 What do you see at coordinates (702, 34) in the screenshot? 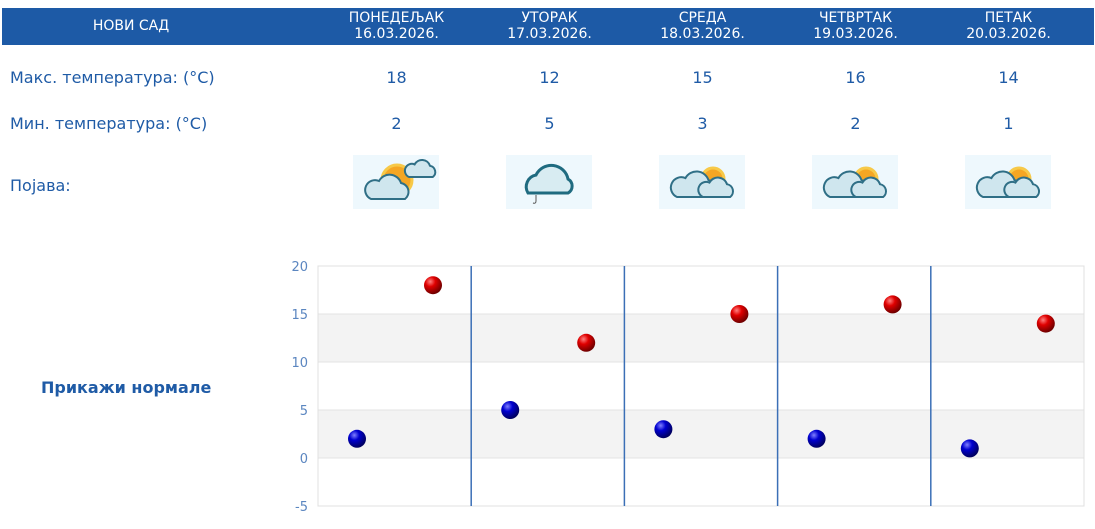
I see `day-date: 18.03.2026.` at bounding box center [702, 34].